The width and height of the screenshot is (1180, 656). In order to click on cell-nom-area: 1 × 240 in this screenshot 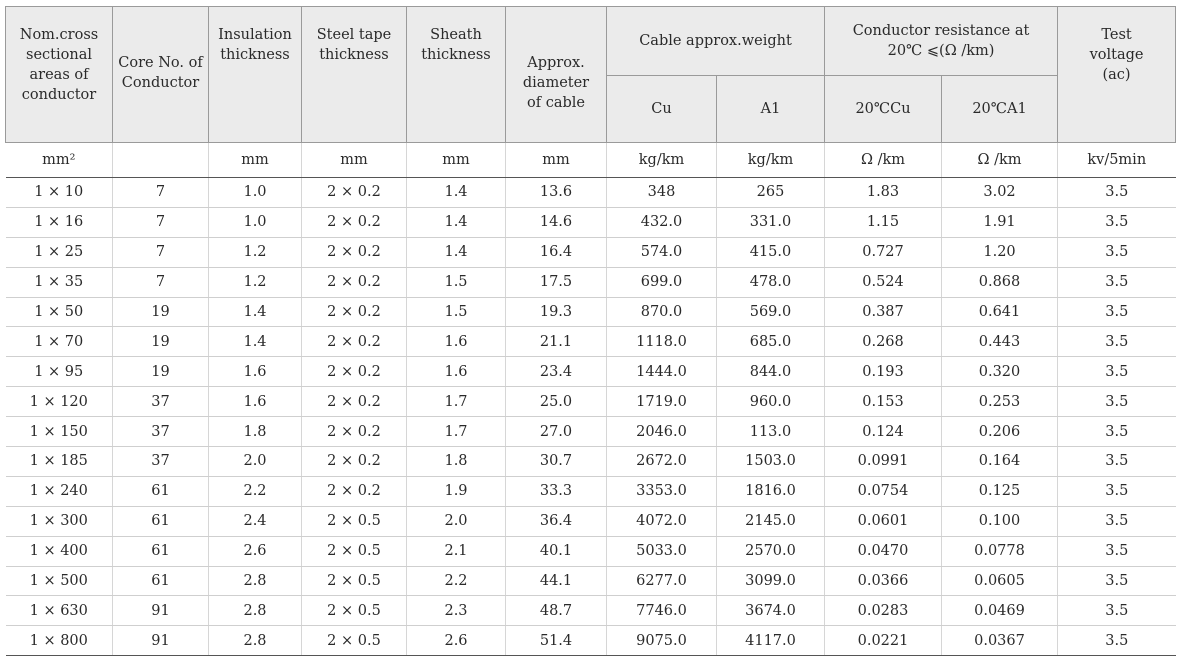, I will do `click(59, 491)`.